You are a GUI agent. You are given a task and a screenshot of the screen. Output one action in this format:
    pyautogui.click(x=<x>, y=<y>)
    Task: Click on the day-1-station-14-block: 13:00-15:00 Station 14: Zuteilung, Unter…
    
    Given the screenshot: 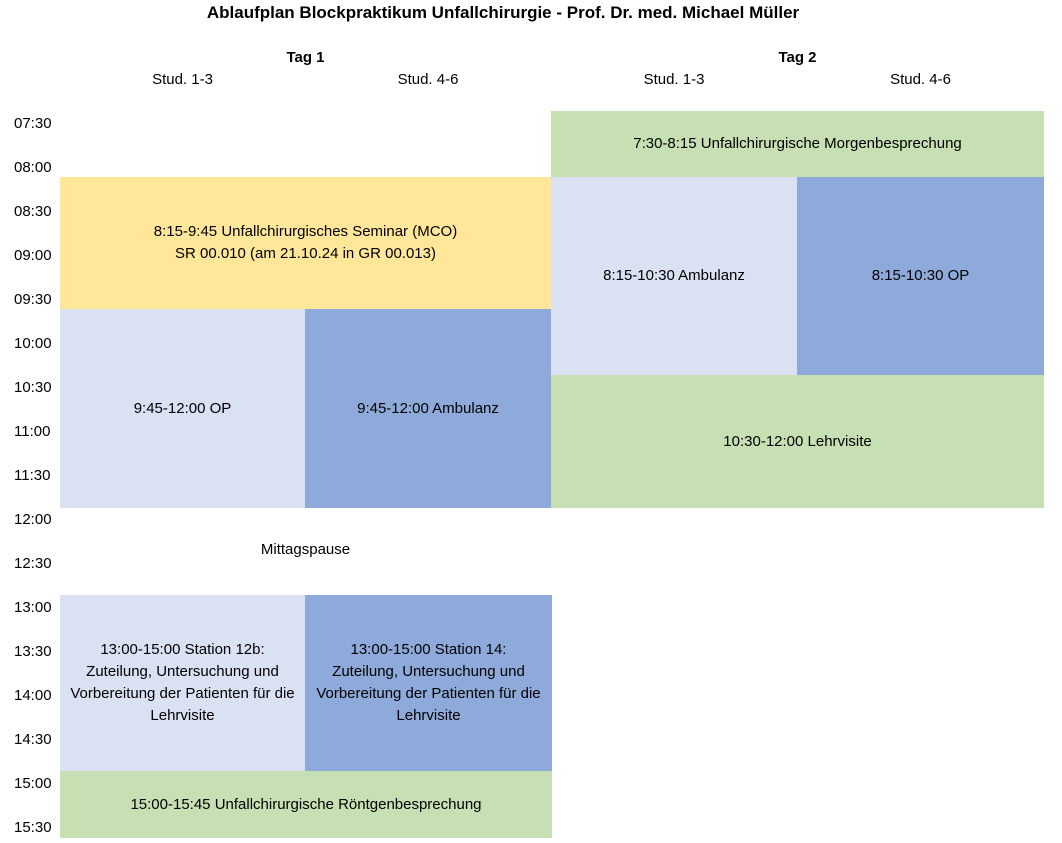 What is the action you would take?
    pyautogui.click(x=428, y=683)
    